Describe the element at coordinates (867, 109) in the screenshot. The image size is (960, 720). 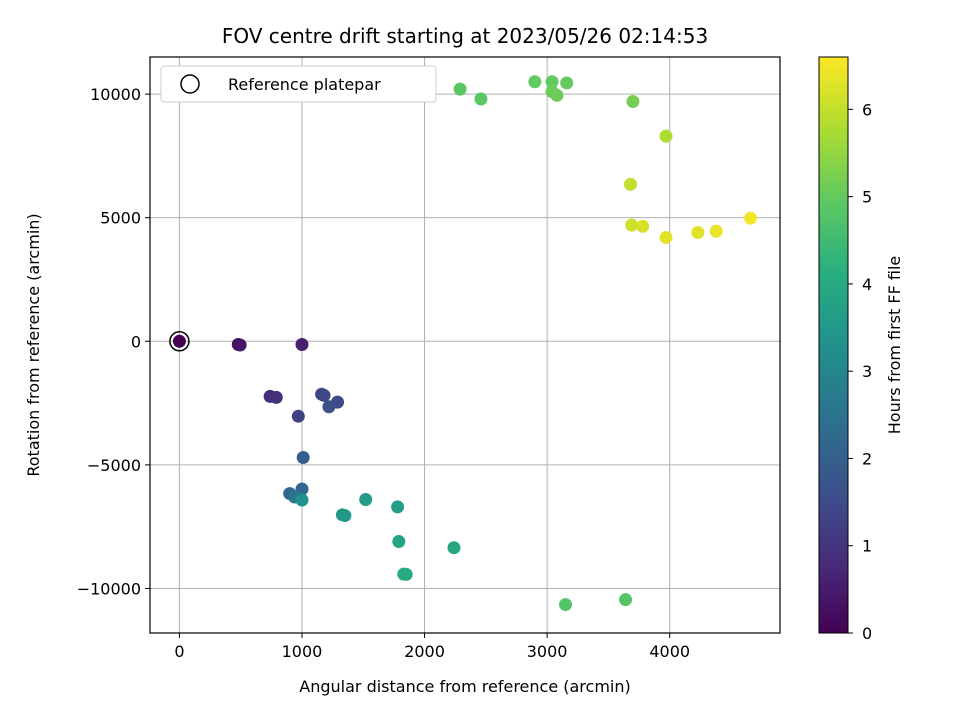
I see `colorbar-tick-label: 6` at that location.